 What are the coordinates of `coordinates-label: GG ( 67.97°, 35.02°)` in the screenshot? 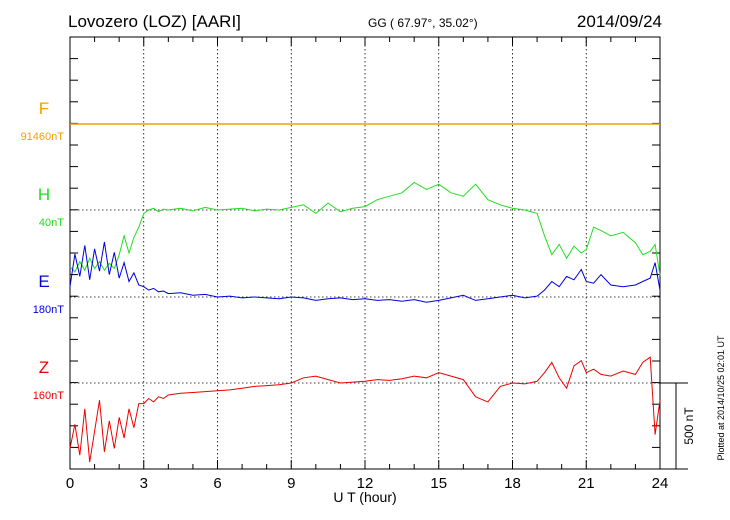 It's located at (423, 23).